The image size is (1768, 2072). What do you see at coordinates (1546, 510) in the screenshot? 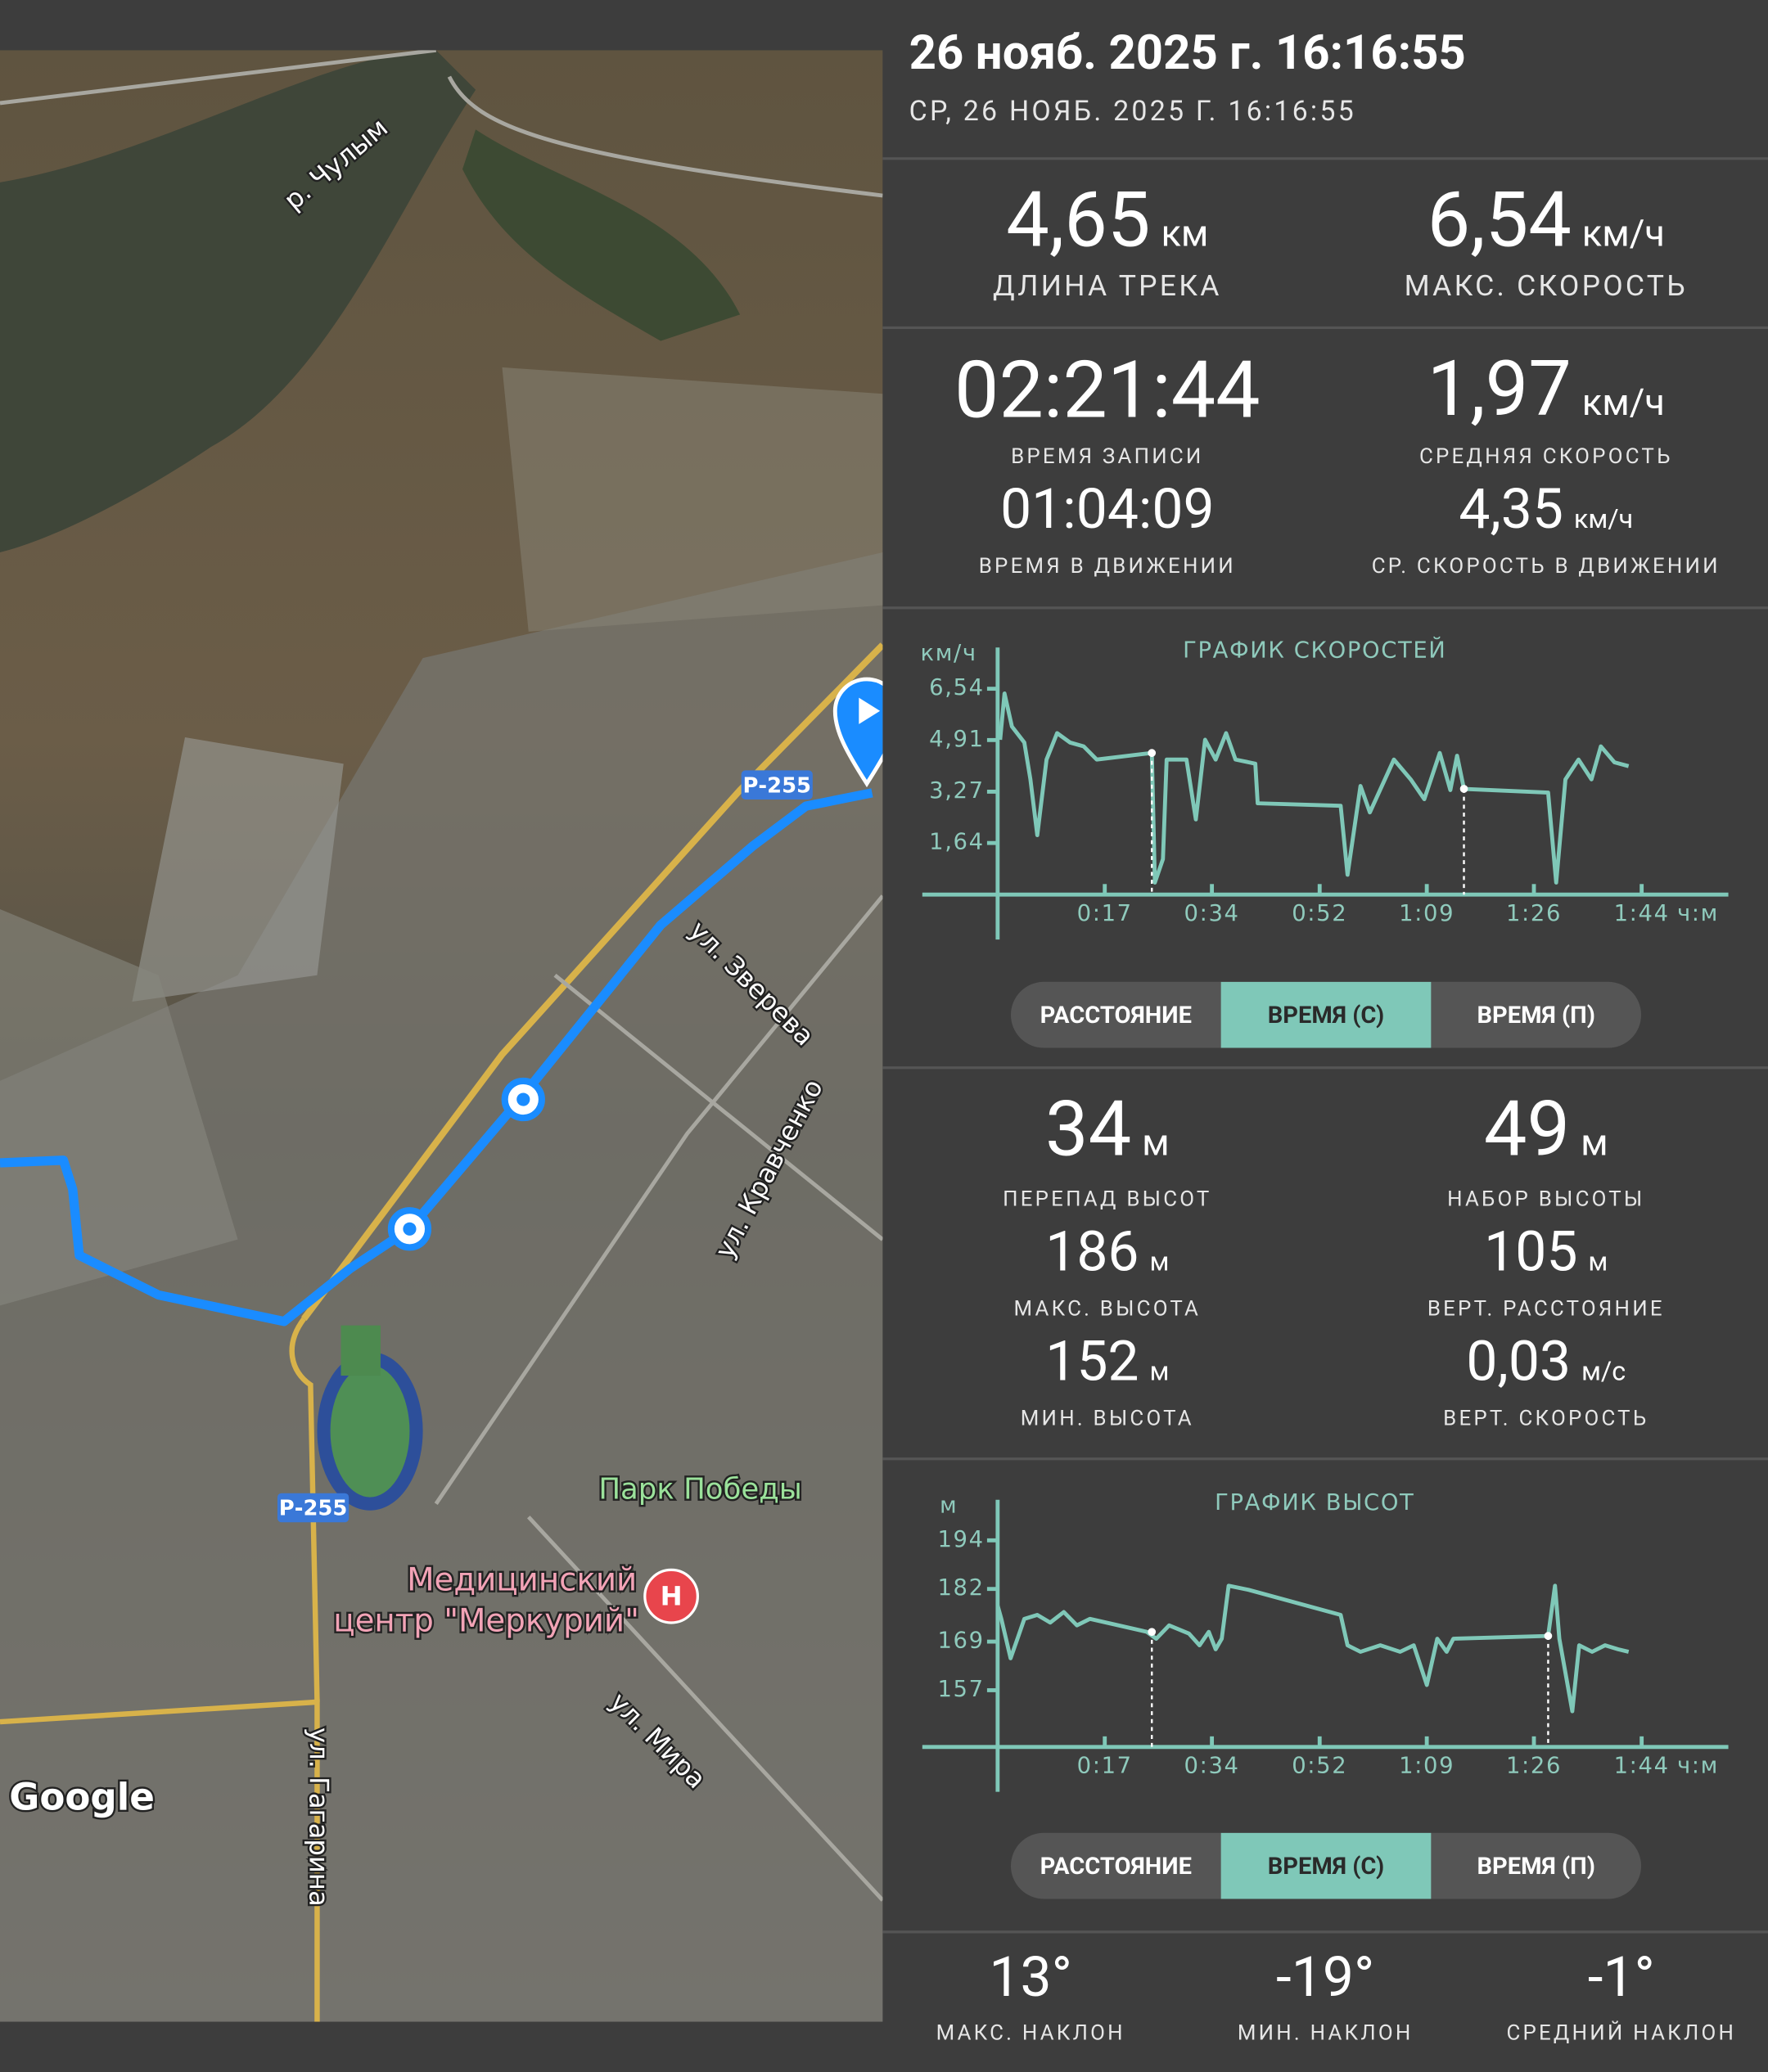
I see `stat-value: 4,35 км/ч` at bounding box center [1546, 510].